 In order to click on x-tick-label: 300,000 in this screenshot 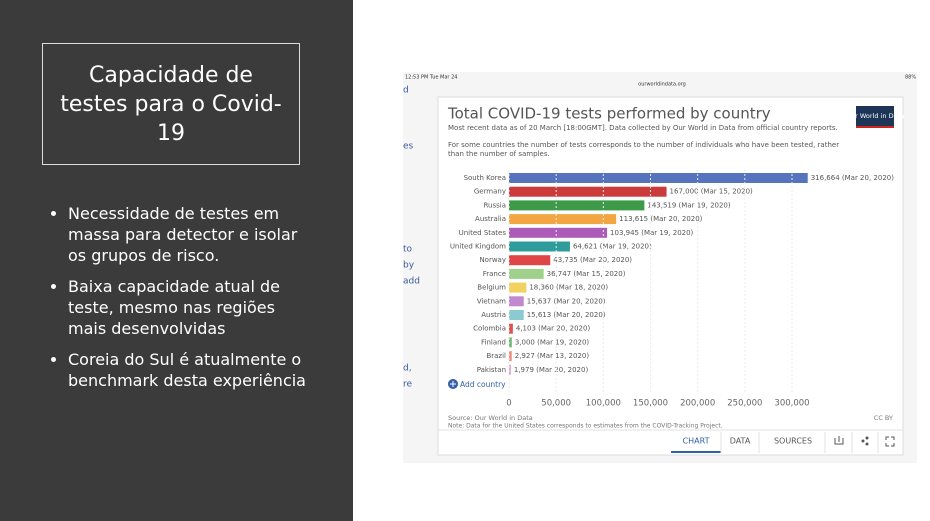, I will do `click(791, 404)`.